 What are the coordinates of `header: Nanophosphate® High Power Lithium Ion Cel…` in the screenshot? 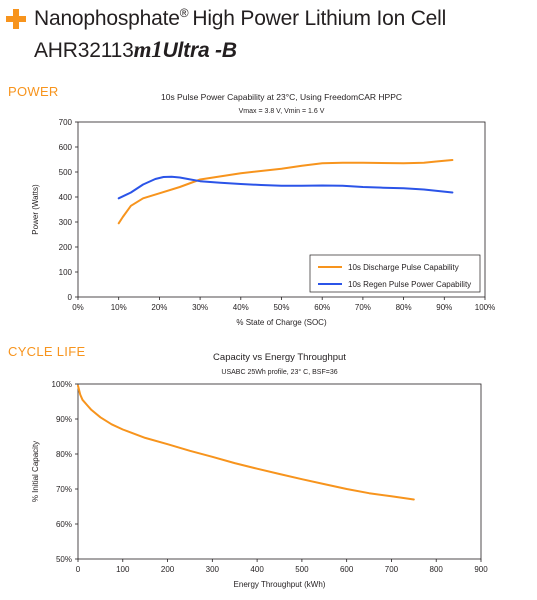 It's located at (268, 35).